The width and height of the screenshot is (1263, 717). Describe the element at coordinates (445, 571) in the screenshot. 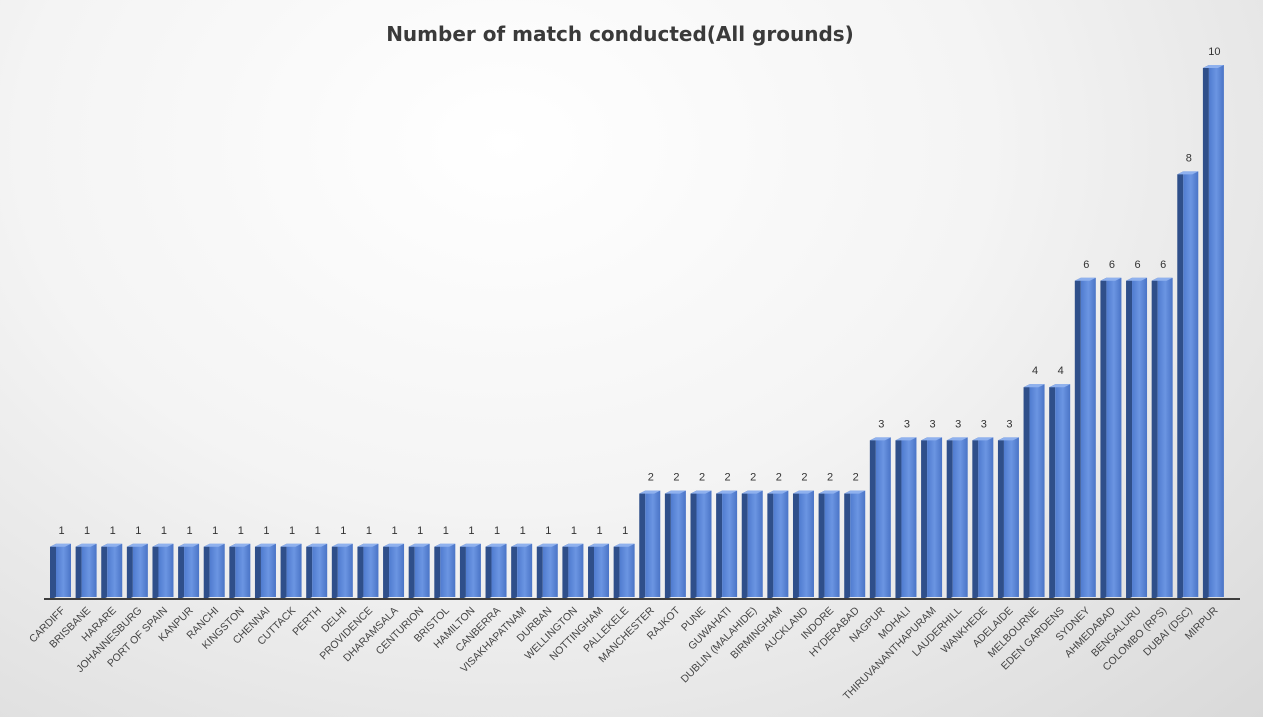

I see `bar-bristol` at that location.